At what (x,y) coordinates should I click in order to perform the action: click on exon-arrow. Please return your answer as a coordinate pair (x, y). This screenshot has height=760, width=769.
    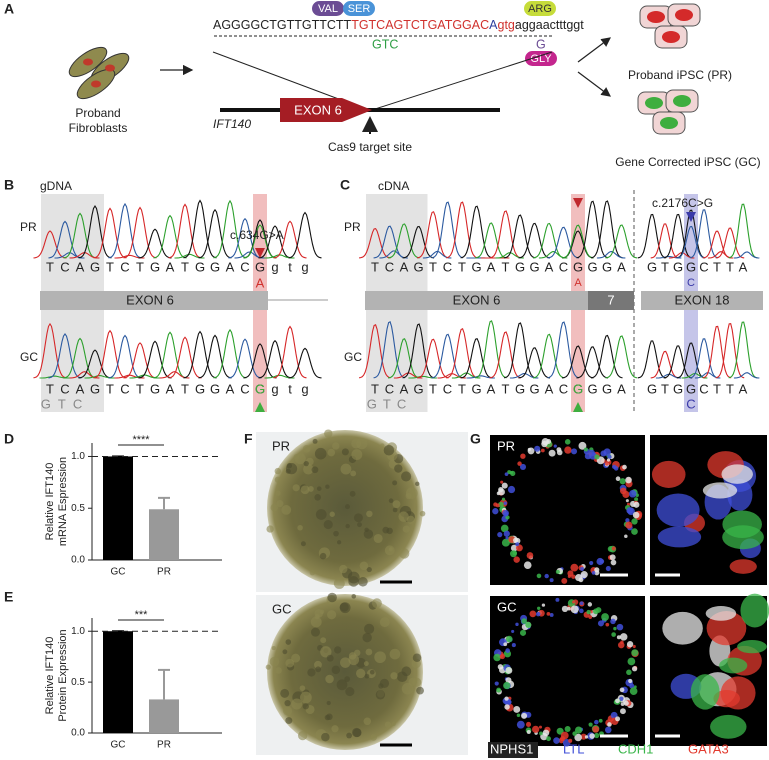
    Looking at the image, I should click on (326, 110).